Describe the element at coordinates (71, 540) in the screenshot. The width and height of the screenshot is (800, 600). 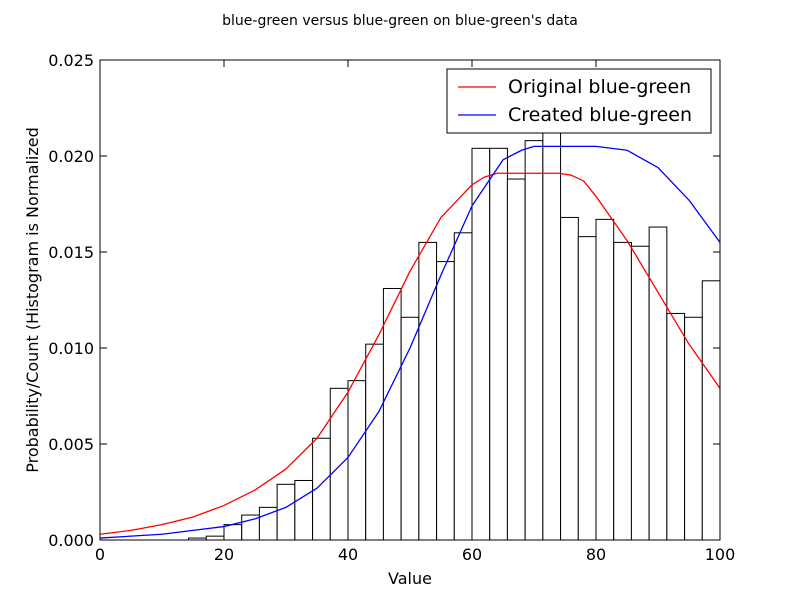
I see `y-tick-label: 0.000` at that location.